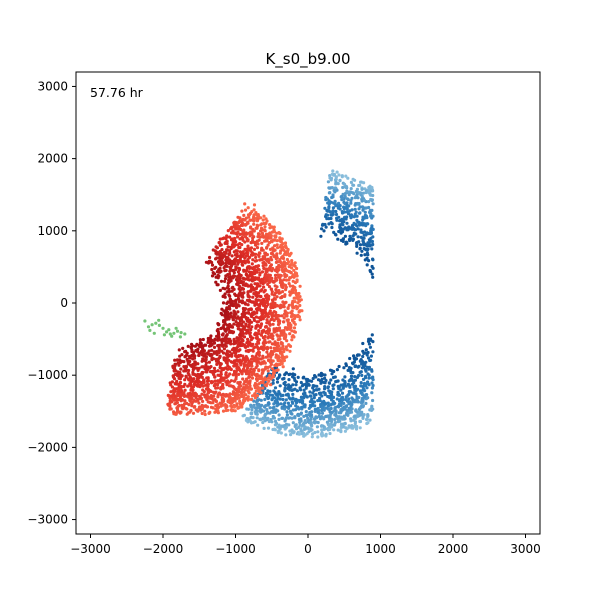  What do you see at coordinates (172, 336) in the screenshot?
I see `green-point` at bounding box center [172, 336].